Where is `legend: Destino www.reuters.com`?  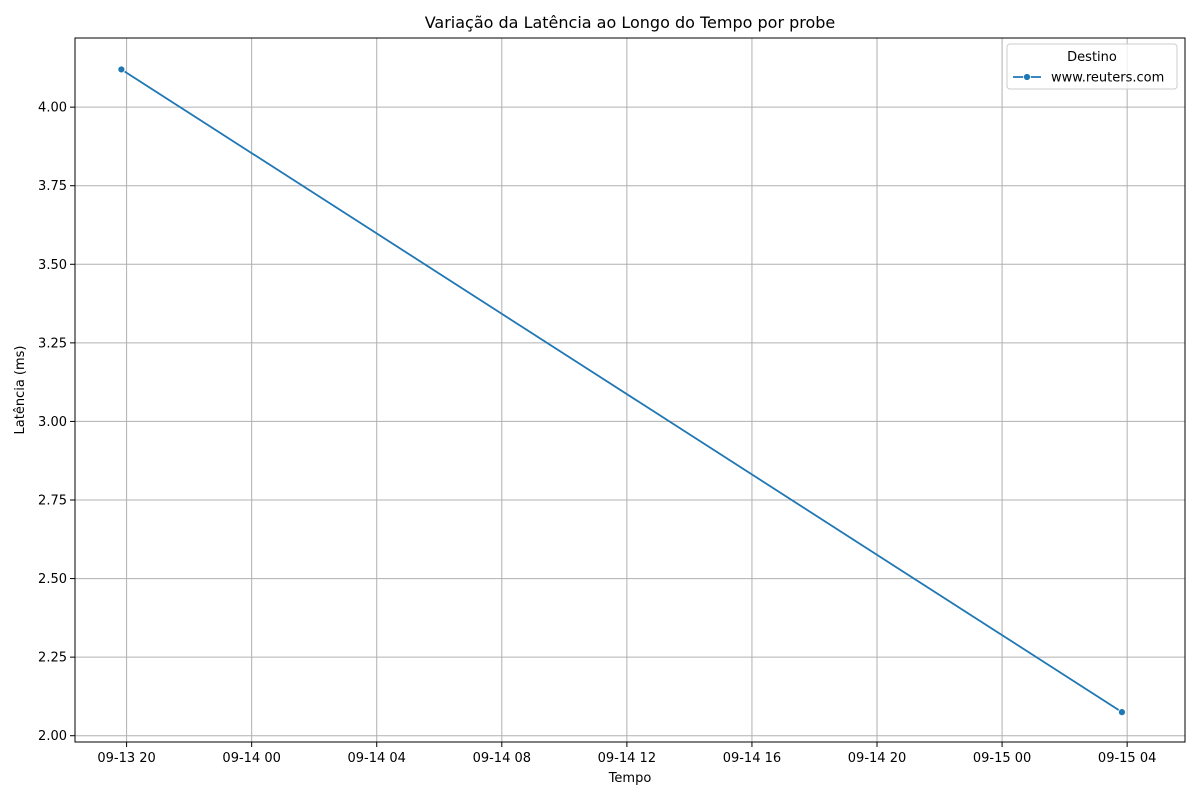 legend: Destino www.reuters.com is located at coordinates (1092, 66).